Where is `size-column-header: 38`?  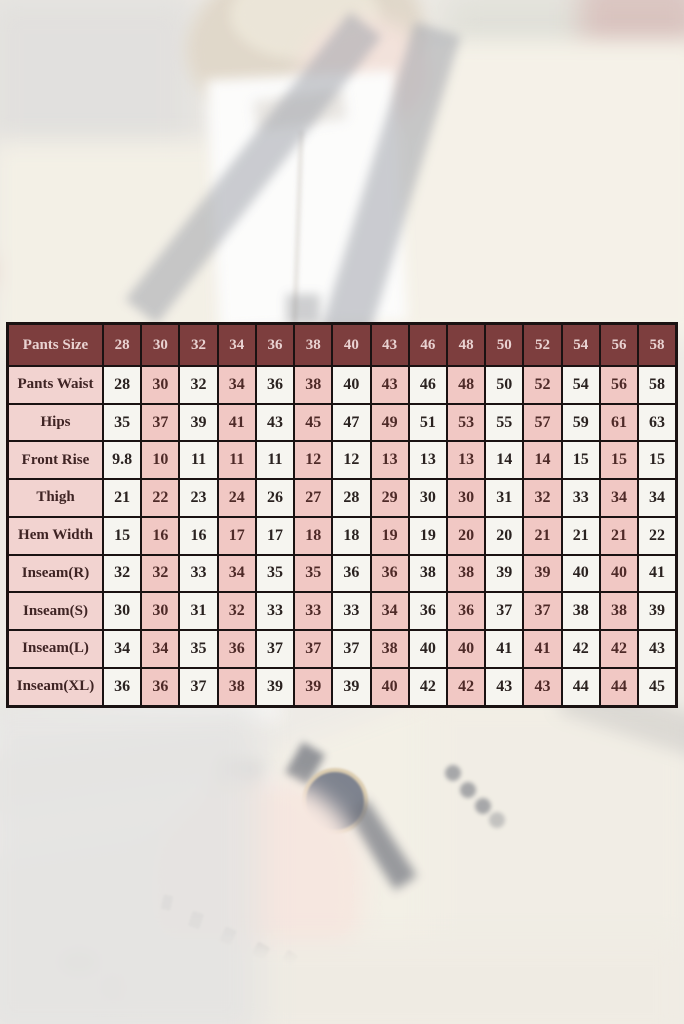 size-column-header: 38 is located at coordinates (313, 344).